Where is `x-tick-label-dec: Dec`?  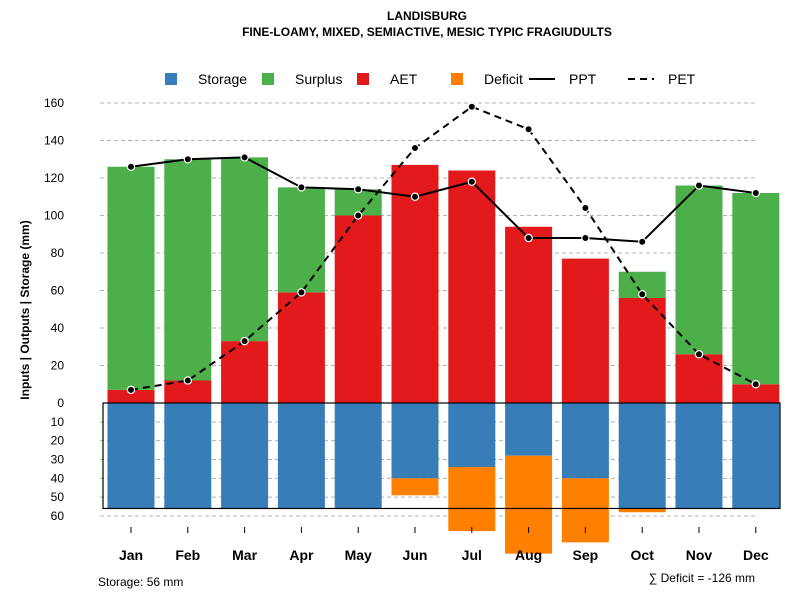
x-tick-label-dec: Dec is located at coordinates (756, 555).